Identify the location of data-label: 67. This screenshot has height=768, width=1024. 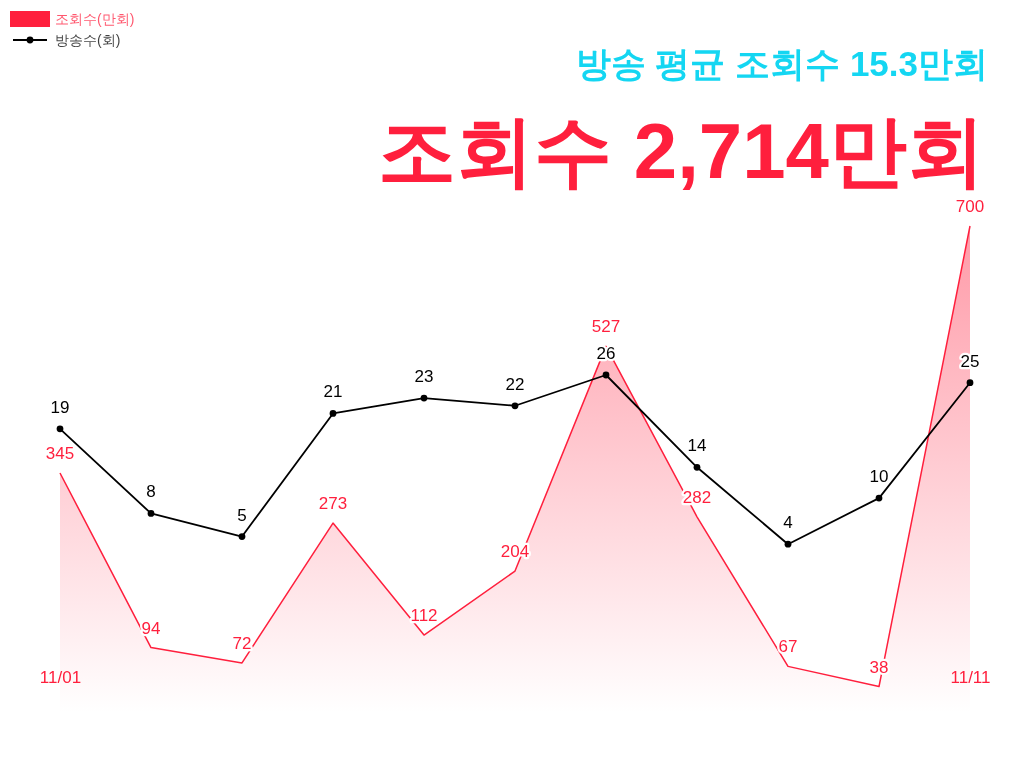
(788, 647).